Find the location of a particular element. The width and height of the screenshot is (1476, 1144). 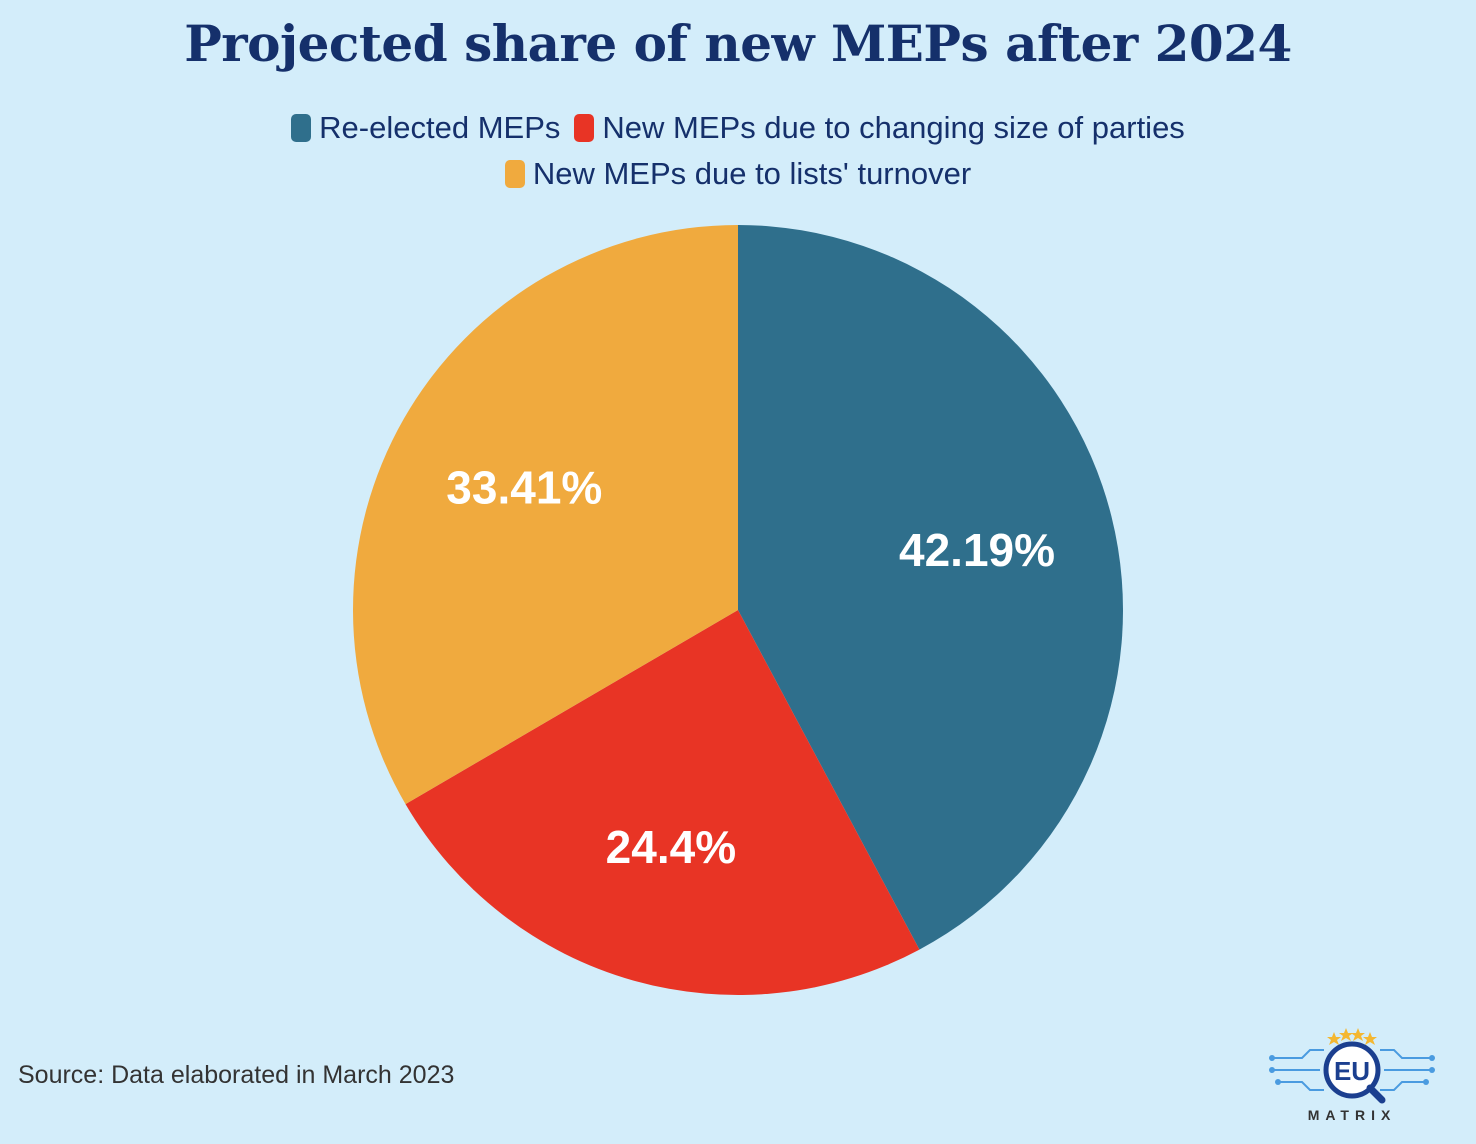

slice-label-2: 24.4% is located at coordinates (671, 847).